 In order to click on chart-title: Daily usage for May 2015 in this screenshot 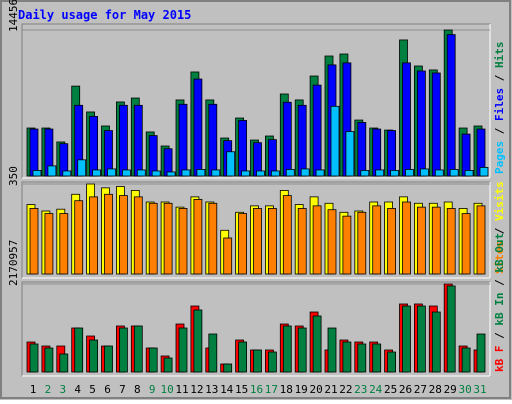, I will do `click(104, 15)`.